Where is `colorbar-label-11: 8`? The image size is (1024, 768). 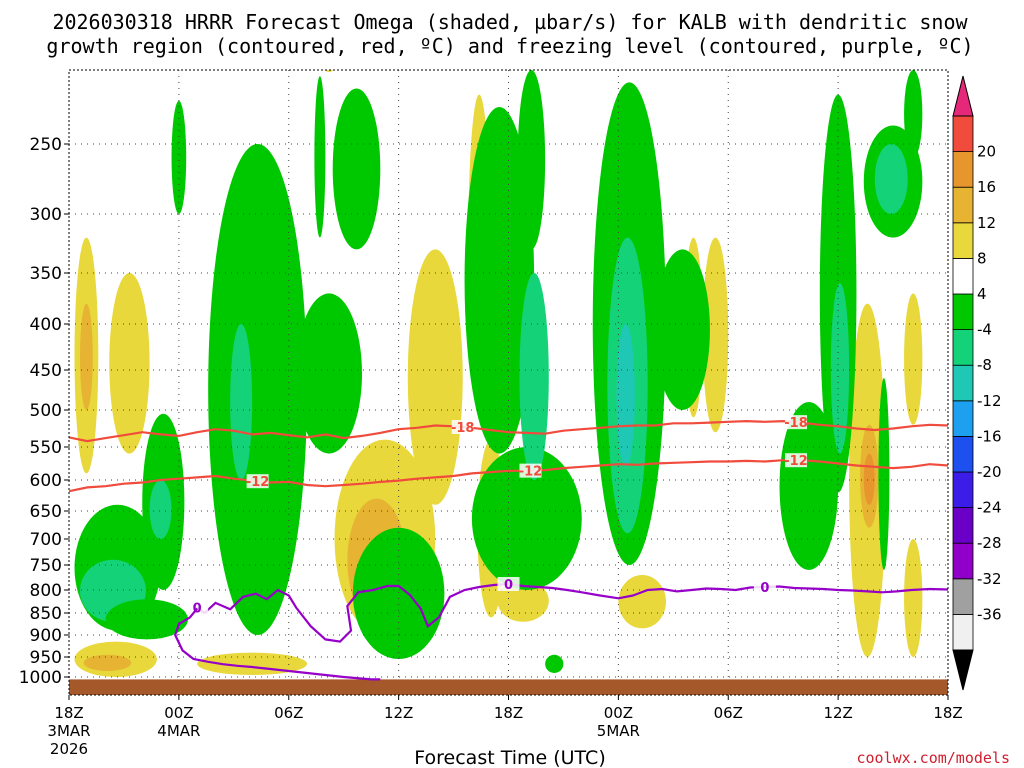 colorbar-label-11: 8 is located at coordinates (982, 258).